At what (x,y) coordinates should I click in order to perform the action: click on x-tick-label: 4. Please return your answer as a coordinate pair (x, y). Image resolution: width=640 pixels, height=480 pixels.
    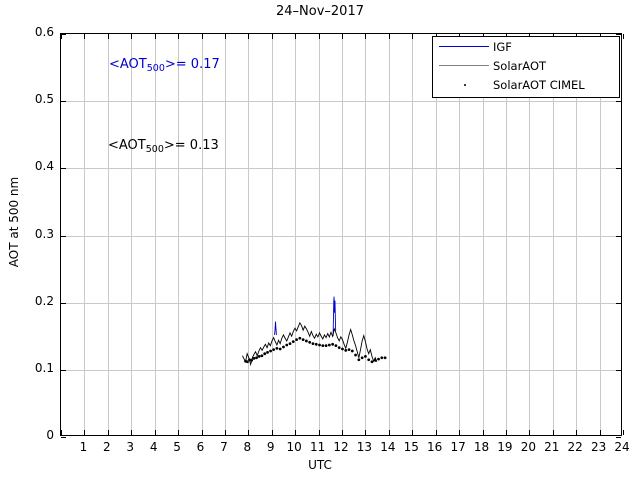
    Looking at the image, I should click on (153, 447).